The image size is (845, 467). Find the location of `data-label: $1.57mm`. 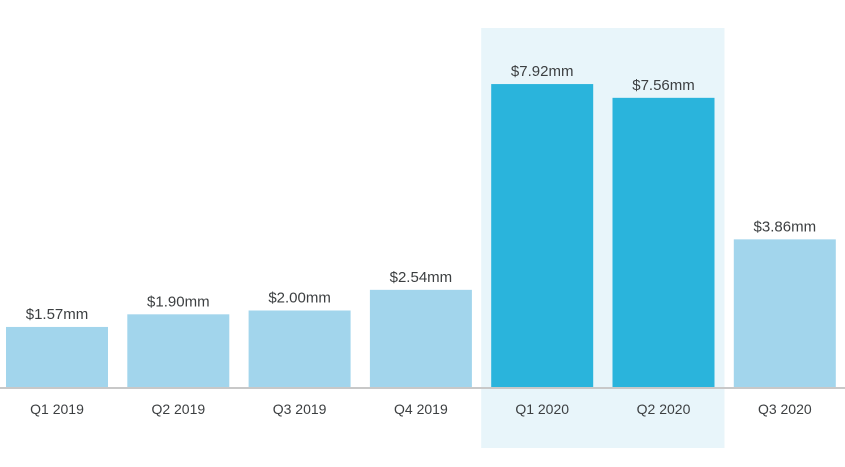

data-label: $1.57mm is located at coordinates (57, 314).